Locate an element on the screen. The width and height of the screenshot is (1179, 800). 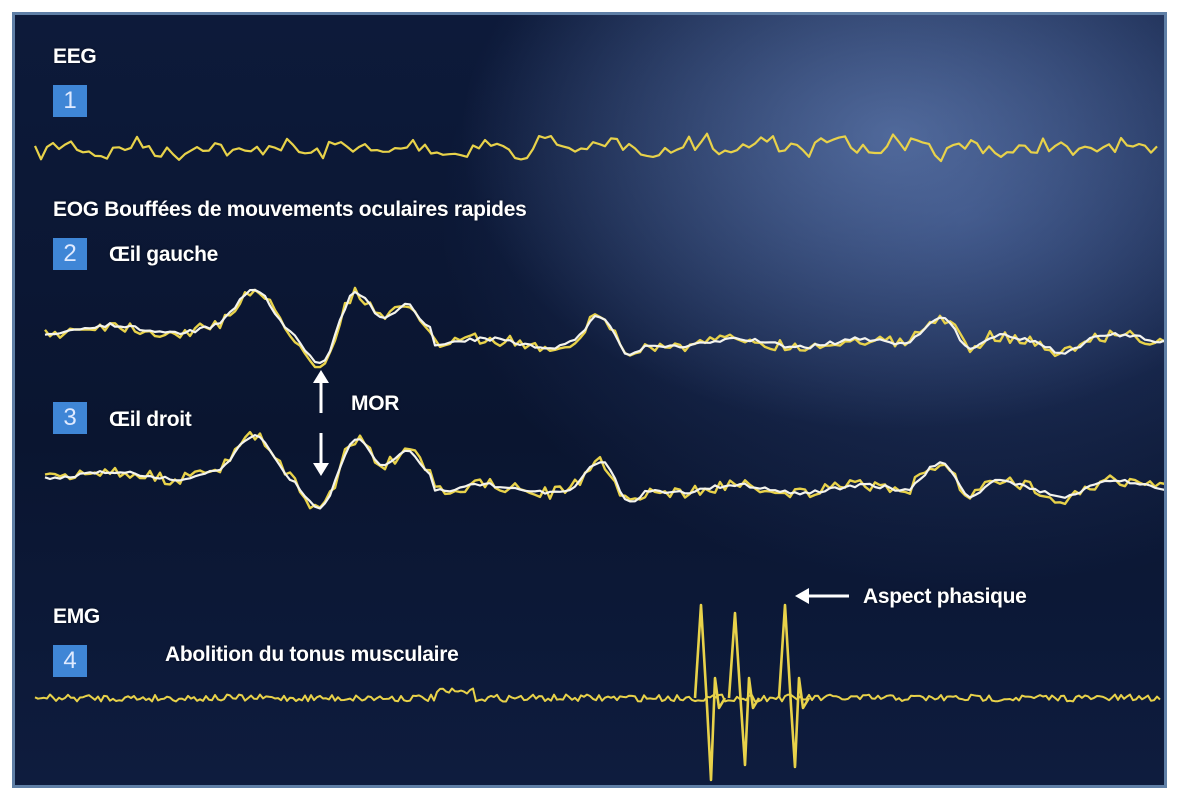
mor-label: MOR is located at coordinates (375, 403).